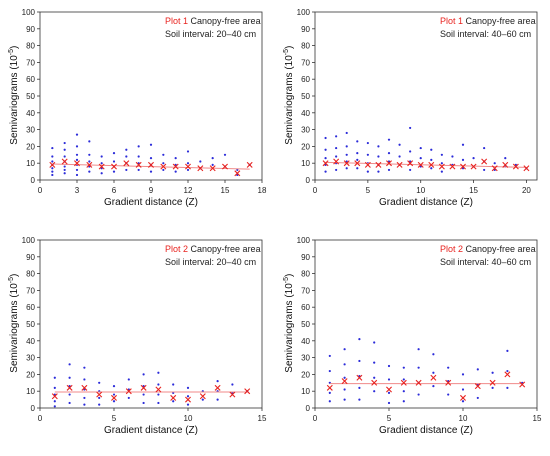 The width and height of the screenshot is (550, 456). Describe the element at coordinates (151, 430) in the screenshot. I see `x-axis-label: Gradient distance (Z)` at that location.